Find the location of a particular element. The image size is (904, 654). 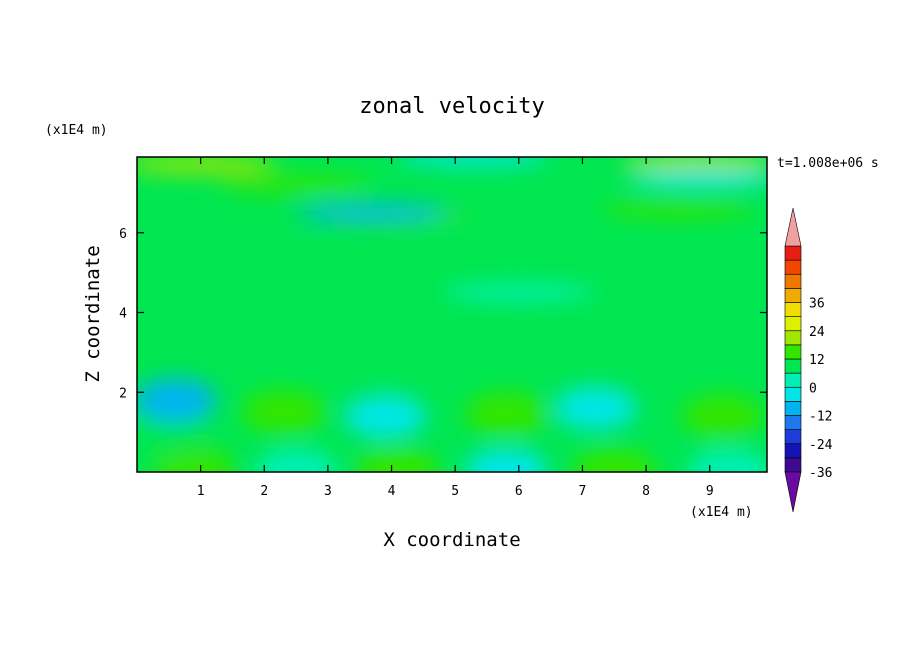

x-tick-label: 3 is located at coordinates (328, 491).